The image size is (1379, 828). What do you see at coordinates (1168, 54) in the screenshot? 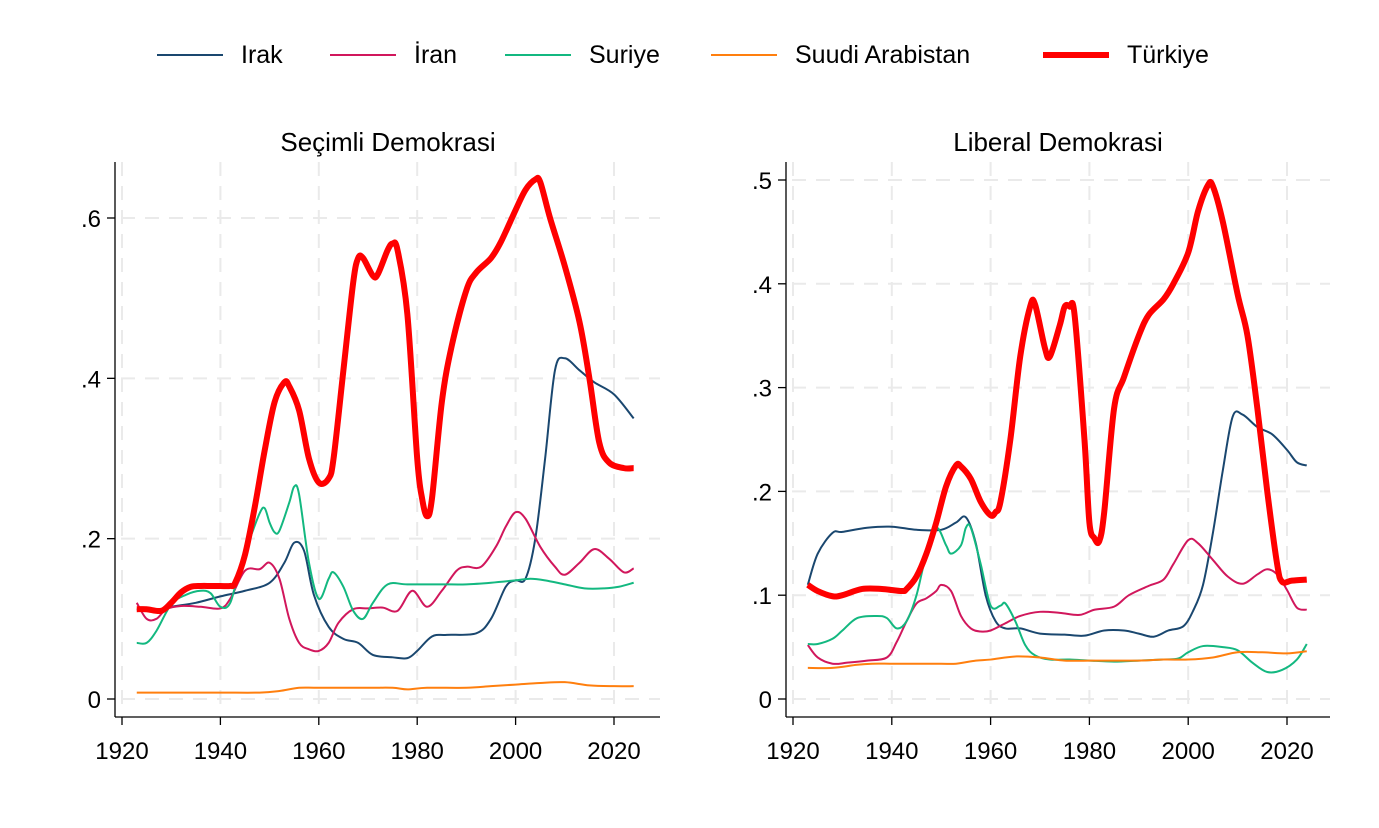
I see `legend-label: Türkiye` at bounding box center [1168, 54].